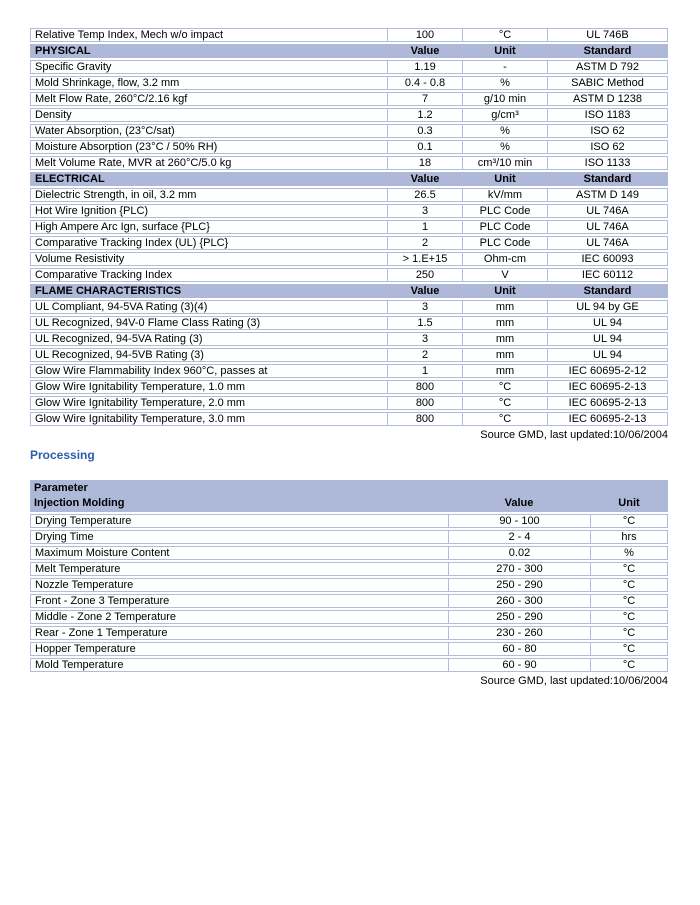 The height and width of the screenshot is (905, 700). I want to click on column-header-standard: Standard, so click(607, 51).